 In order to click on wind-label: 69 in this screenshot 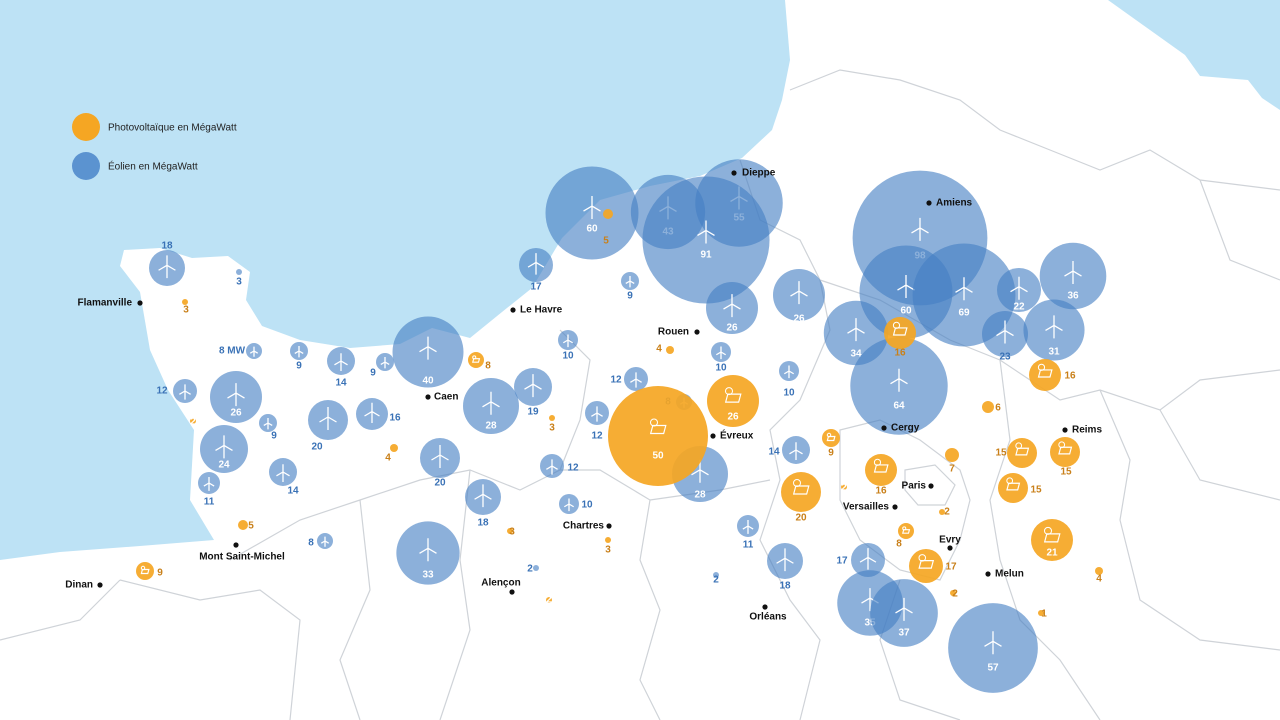, I will do `click(964, 313)`.